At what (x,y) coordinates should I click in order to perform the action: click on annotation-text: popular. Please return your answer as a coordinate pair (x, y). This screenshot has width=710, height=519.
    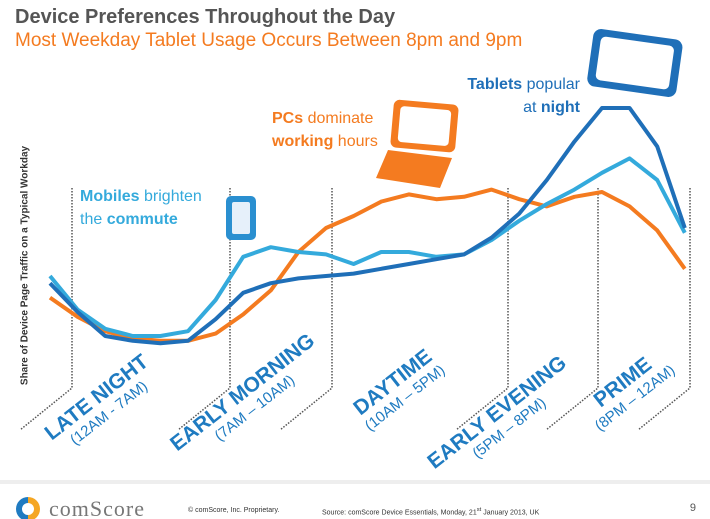
    Looking at the image, I should click on (551, 84).